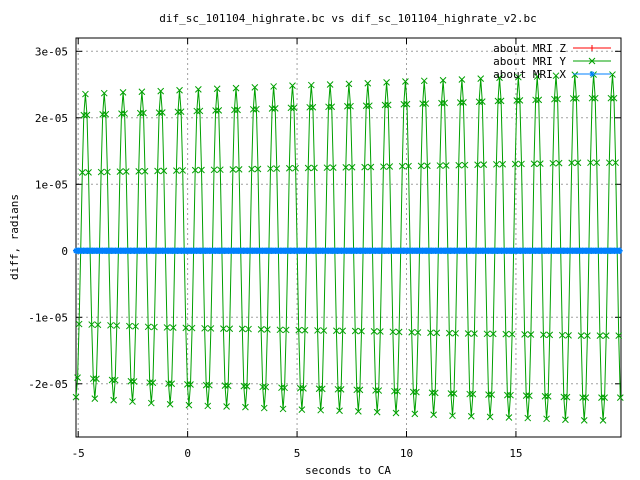 The image size is (640, 480). What do you see at coordinates (48, 384) in the screenshot?
I see `y-tick-label: -2e-05` at bounding box center [48, 384].